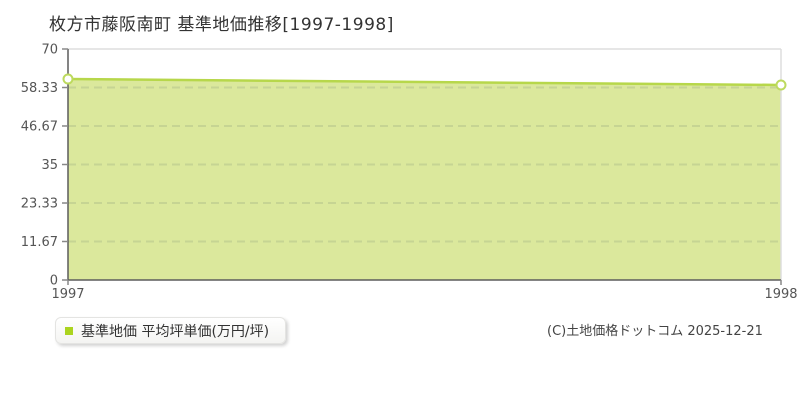 Image resolution: width=800 pixels, height=400 pixels. I want to click on y-tick-label: 46.67, so click(39, 127).